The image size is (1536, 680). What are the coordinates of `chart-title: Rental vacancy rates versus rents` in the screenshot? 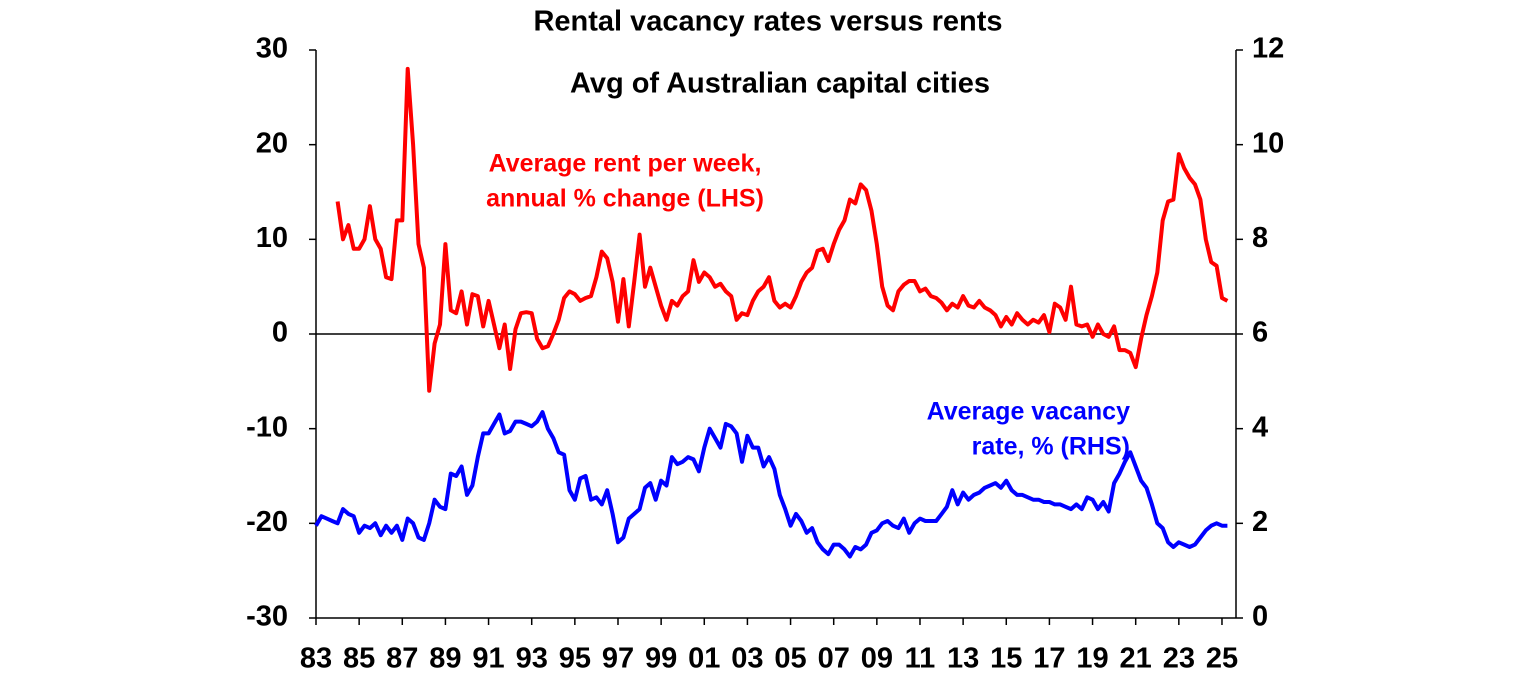 It's located at (767, 22).